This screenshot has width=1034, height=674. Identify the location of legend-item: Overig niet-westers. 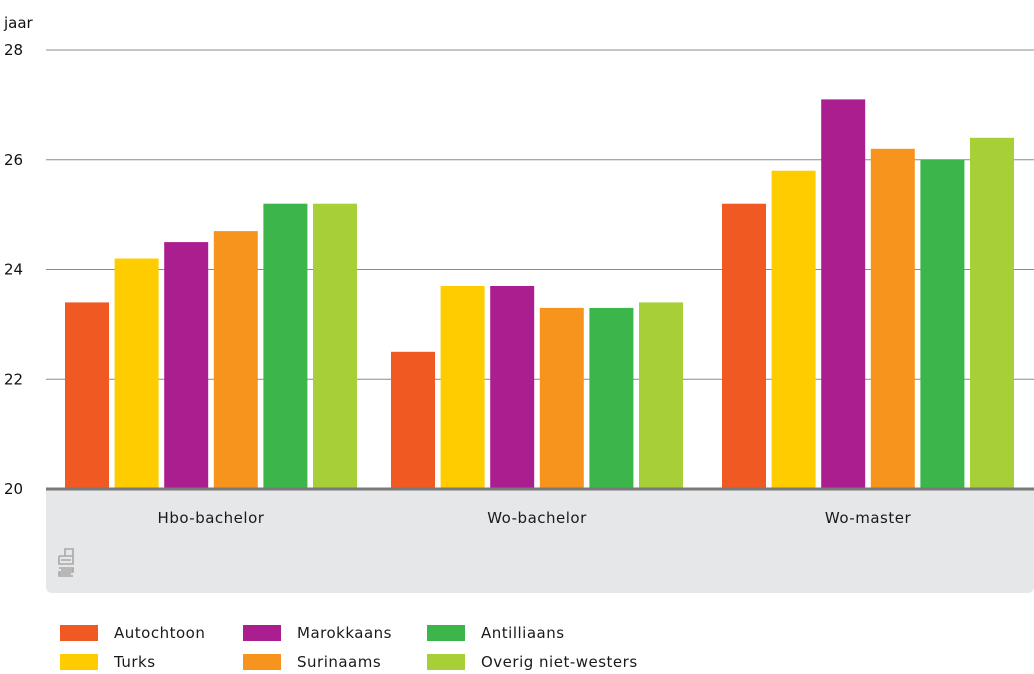
(532, 662).